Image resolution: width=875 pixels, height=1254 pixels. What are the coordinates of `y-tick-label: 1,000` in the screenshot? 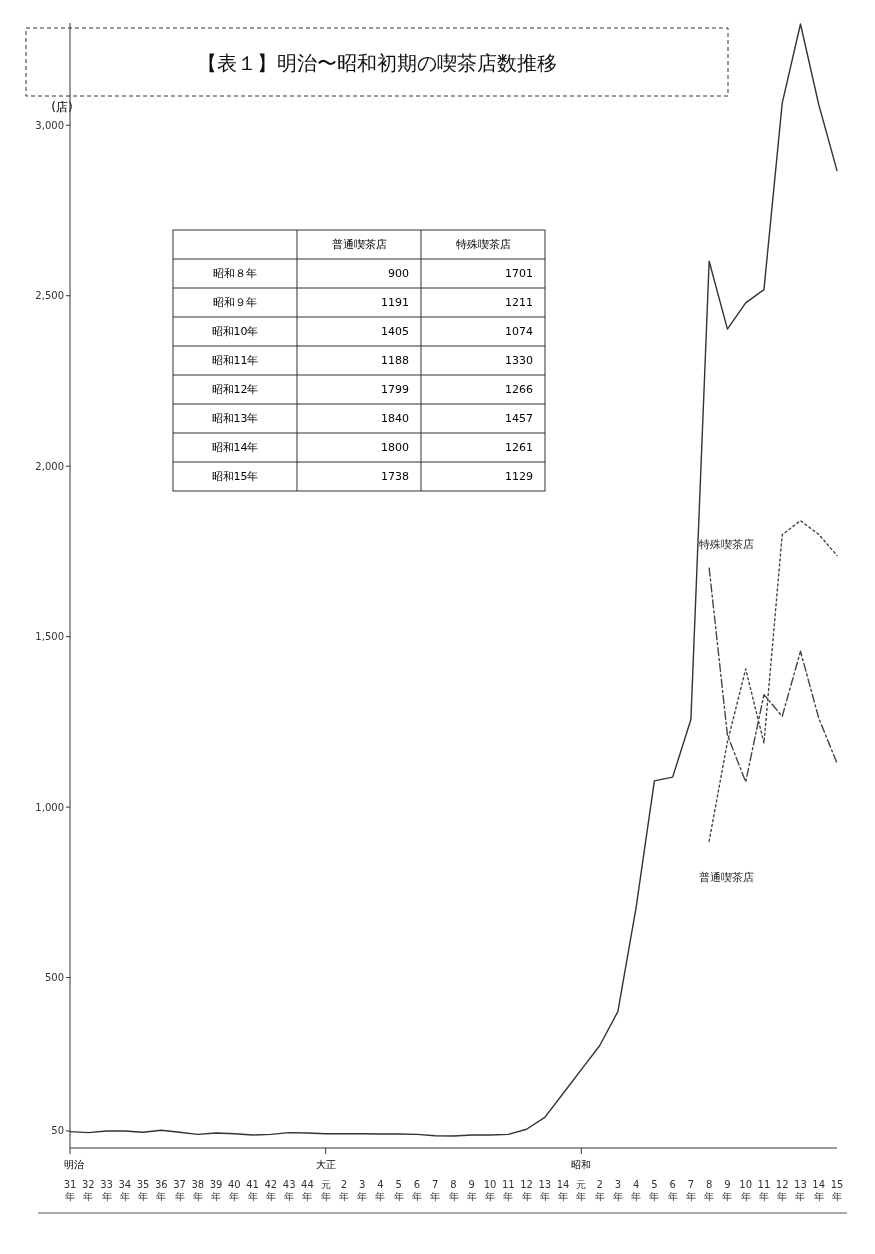 It's located at (49, 807).